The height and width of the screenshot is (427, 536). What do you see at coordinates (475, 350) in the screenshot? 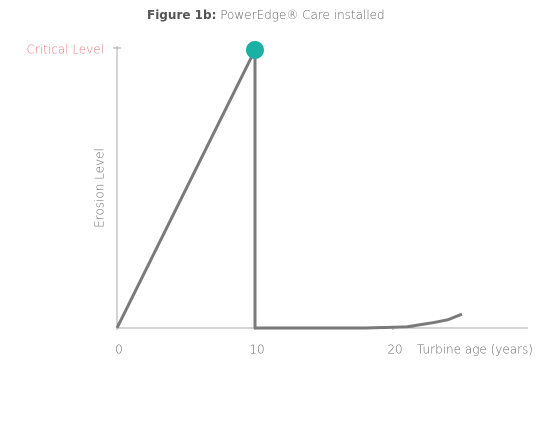
I see `x-axis-label: Turbine age (years)` at bounding box center [475, 350].